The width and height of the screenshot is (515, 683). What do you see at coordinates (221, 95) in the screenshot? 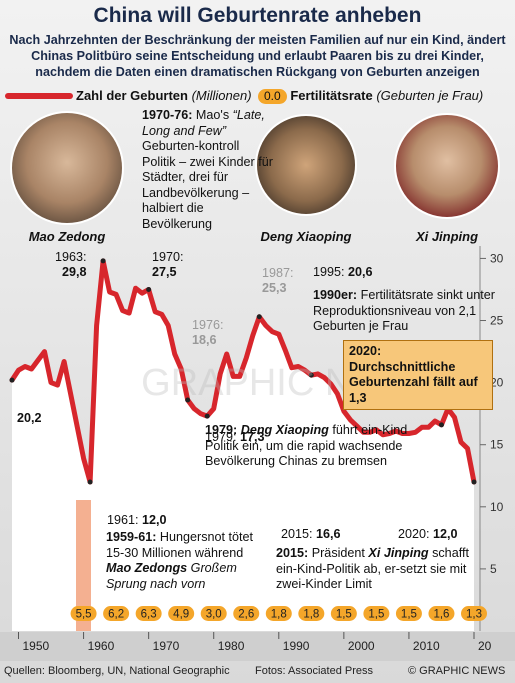
I see `legend-unit: (Millionen)` at bounding box center [221, 95].